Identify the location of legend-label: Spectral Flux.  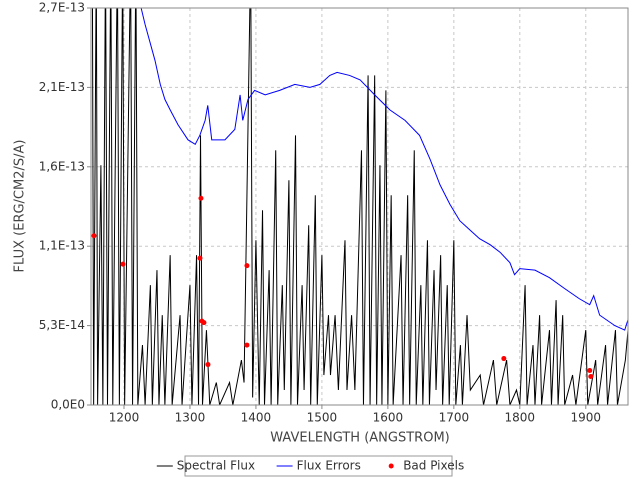
(216, 466).